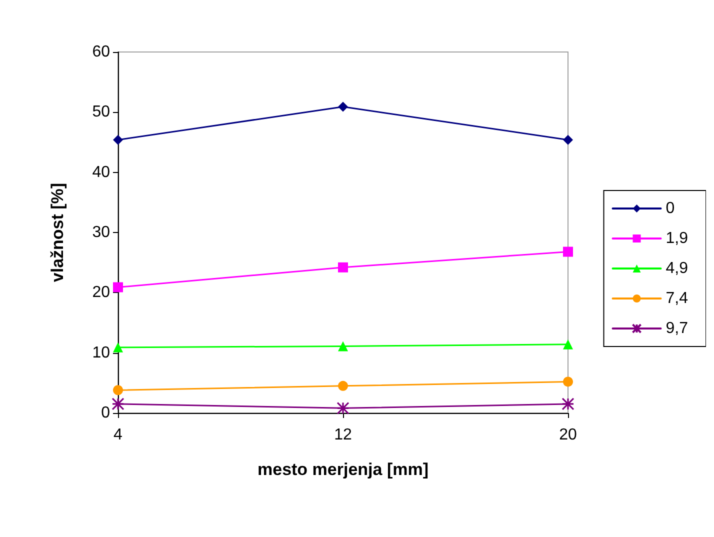 The height and width of the screenshot is (537, 714). Describe the element at coordinates (101, 353) in the screenshot. I see `y-tick-label: 10` at that location.